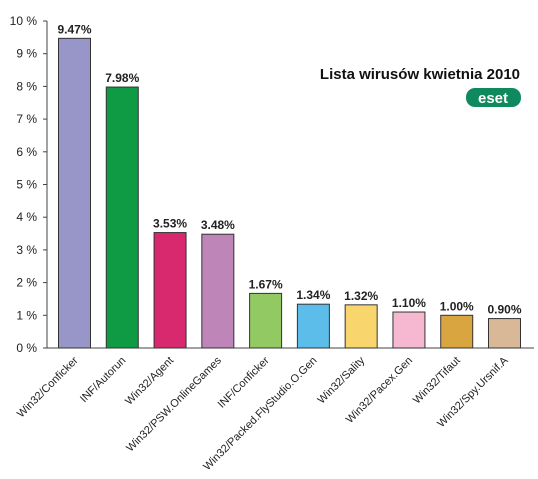  Describe the element at coordinates (420, 74) in the screenshot. I see `chart-title: Lista wirusów kwietnia 2010` at that location.